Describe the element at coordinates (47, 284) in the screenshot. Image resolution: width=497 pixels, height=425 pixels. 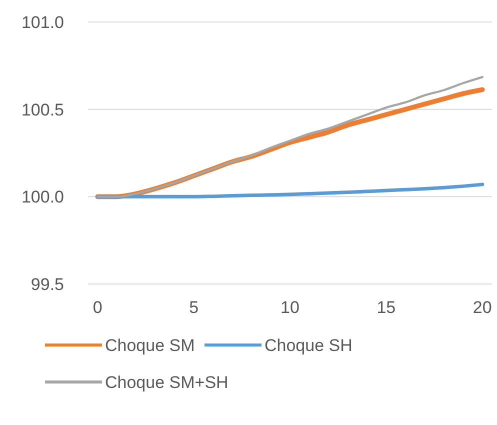
I see `y-tick-label: 99.5` at that location.